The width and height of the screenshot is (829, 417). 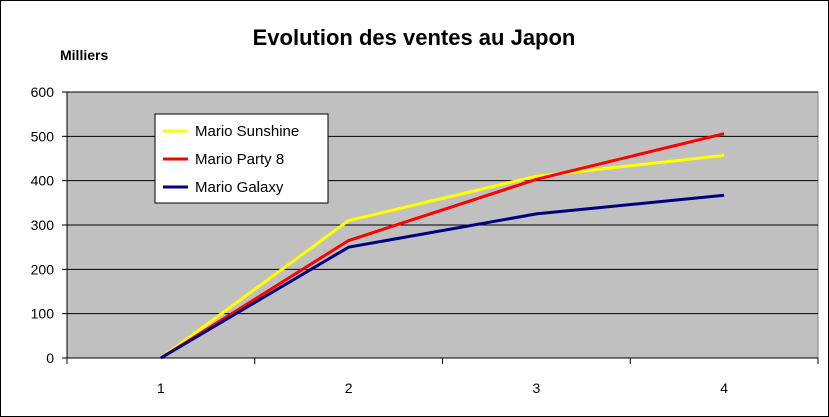 What do you see at coordinates (724, 388) in the screenshot?
I see `x-tick-label: 4` at bounding box center [724, 388].